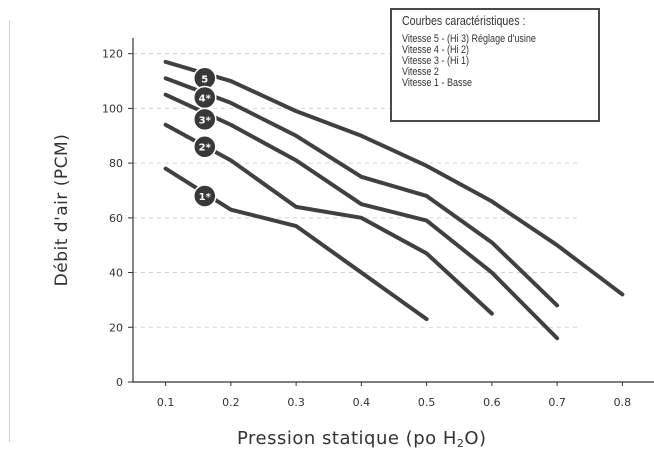 This screenshot has height=466, width=654. Describe the element at coordinates (62, 210) in the screenshot. I see `y-axis-label: Débit d'air (PCM)` at that location.